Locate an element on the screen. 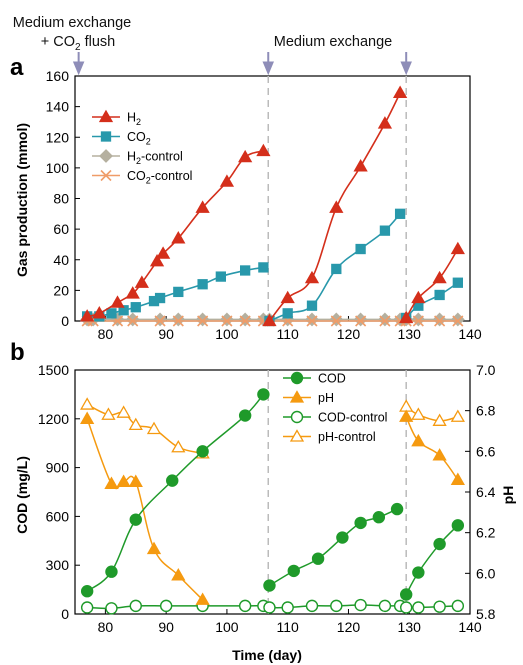  legend-h2-control-label-subscript: 2 is located at coordinates (138, 161).